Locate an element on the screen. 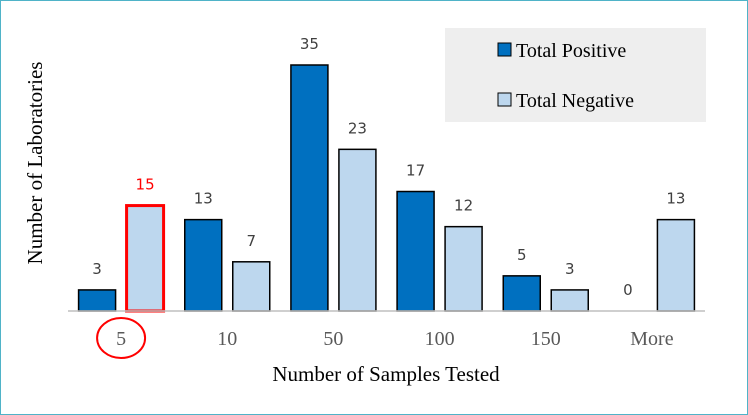 This screenshot has height=415, width=748. x-tick-label-group: 5 10 50 100 150 More is located at coordinates (395, 339).